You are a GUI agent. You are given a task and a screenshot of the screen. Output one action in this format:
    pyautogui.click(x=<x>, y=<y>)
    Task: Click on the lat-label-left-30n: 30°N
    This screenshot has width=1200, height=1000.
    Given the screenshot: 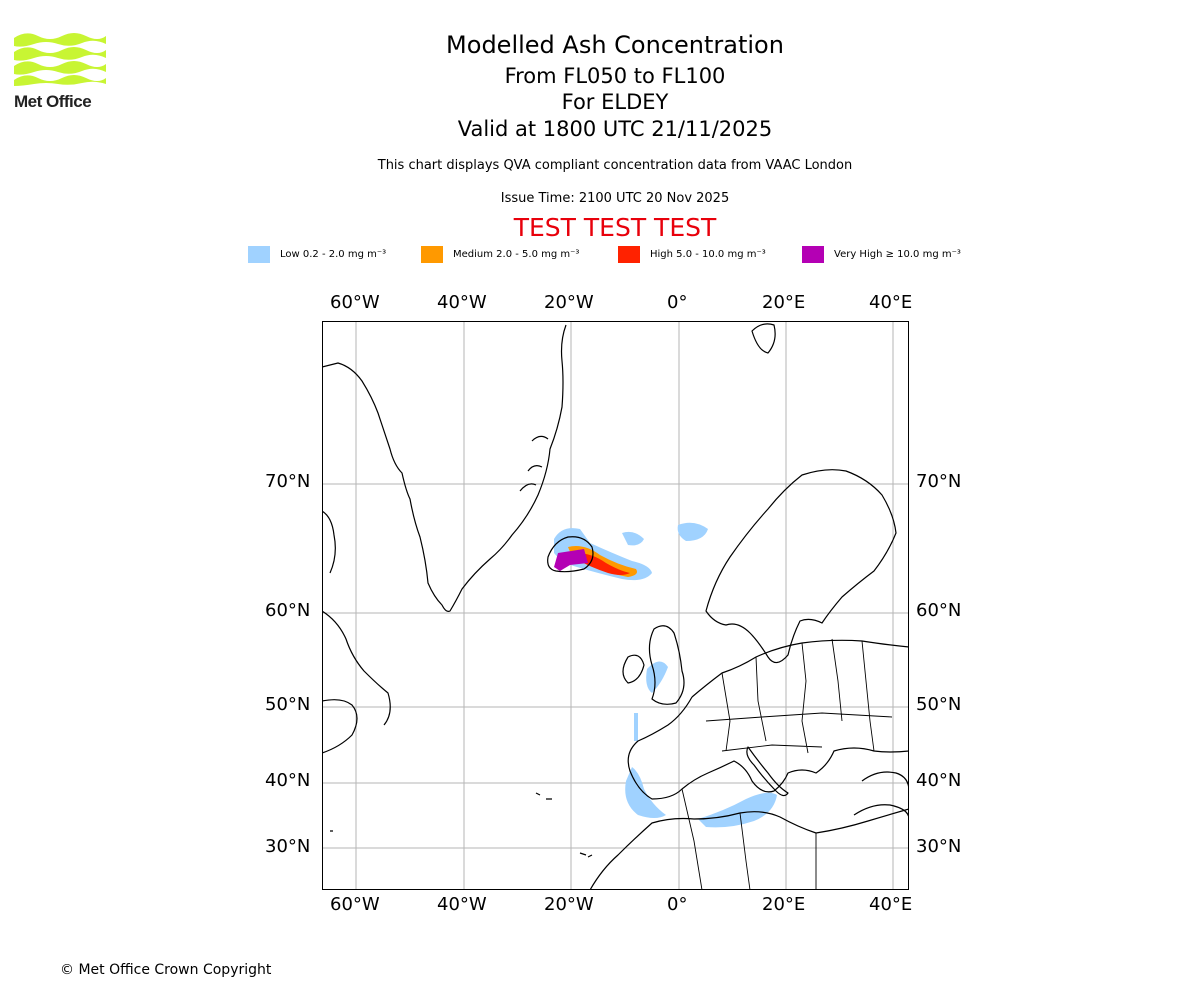 What is the action you would take?
    pyautogui.click(x=288, y=846)
    